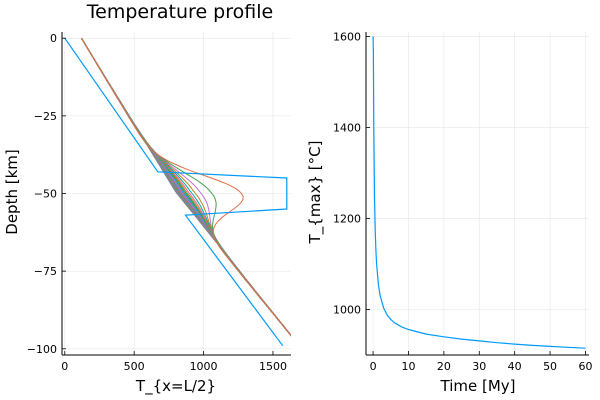  Describe the element at coordinates (373, 366) in the screenshot. I see `right-x-tick-label: 0` at that location.